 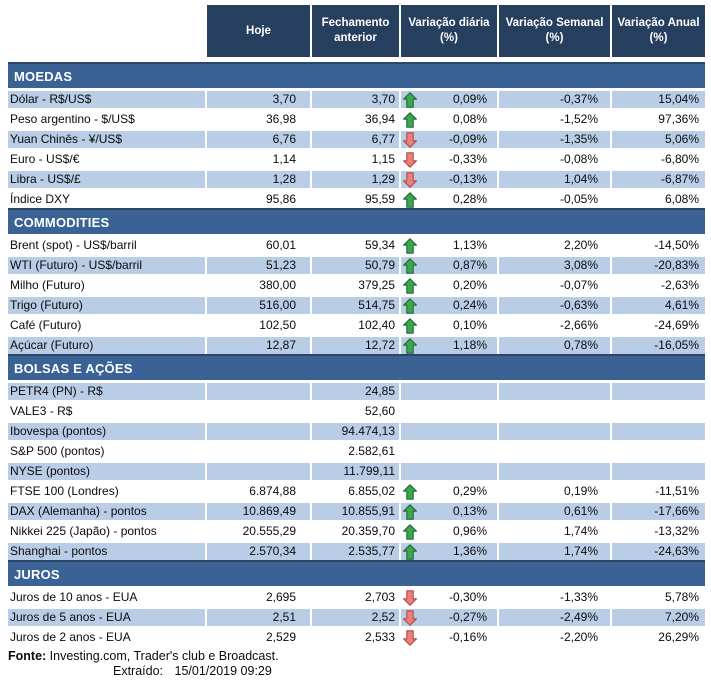 I want to click on cell-hoje: 51,23, so click(x=257, y=265).